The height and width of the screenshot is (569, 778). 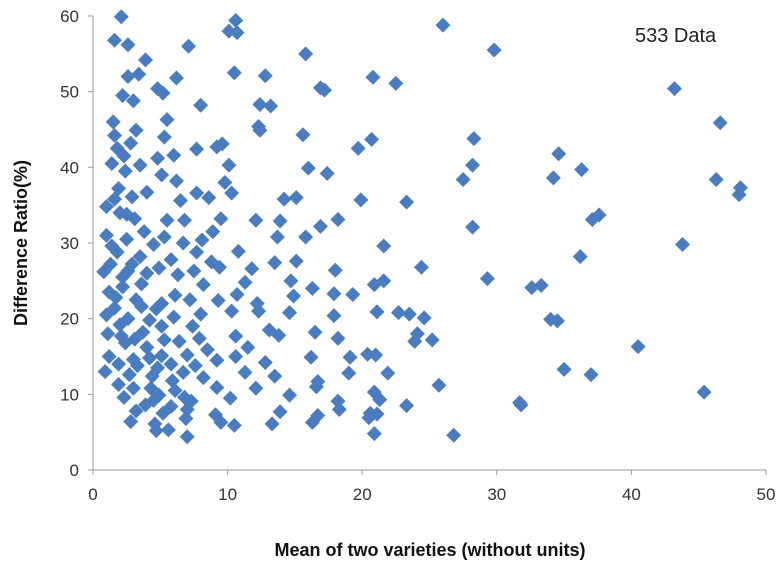 What do you see at coordinates (496, 494) in the screenshot?
I see `x-tick-label: 30` at bounding box center [496, 494].